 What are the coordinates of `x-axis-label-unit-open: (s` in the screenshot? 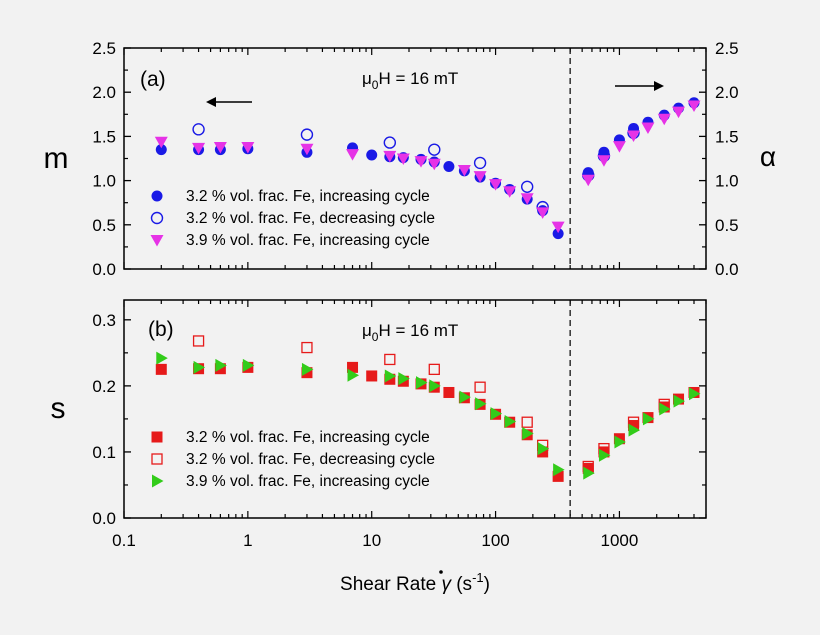 It's located at (464, 584).